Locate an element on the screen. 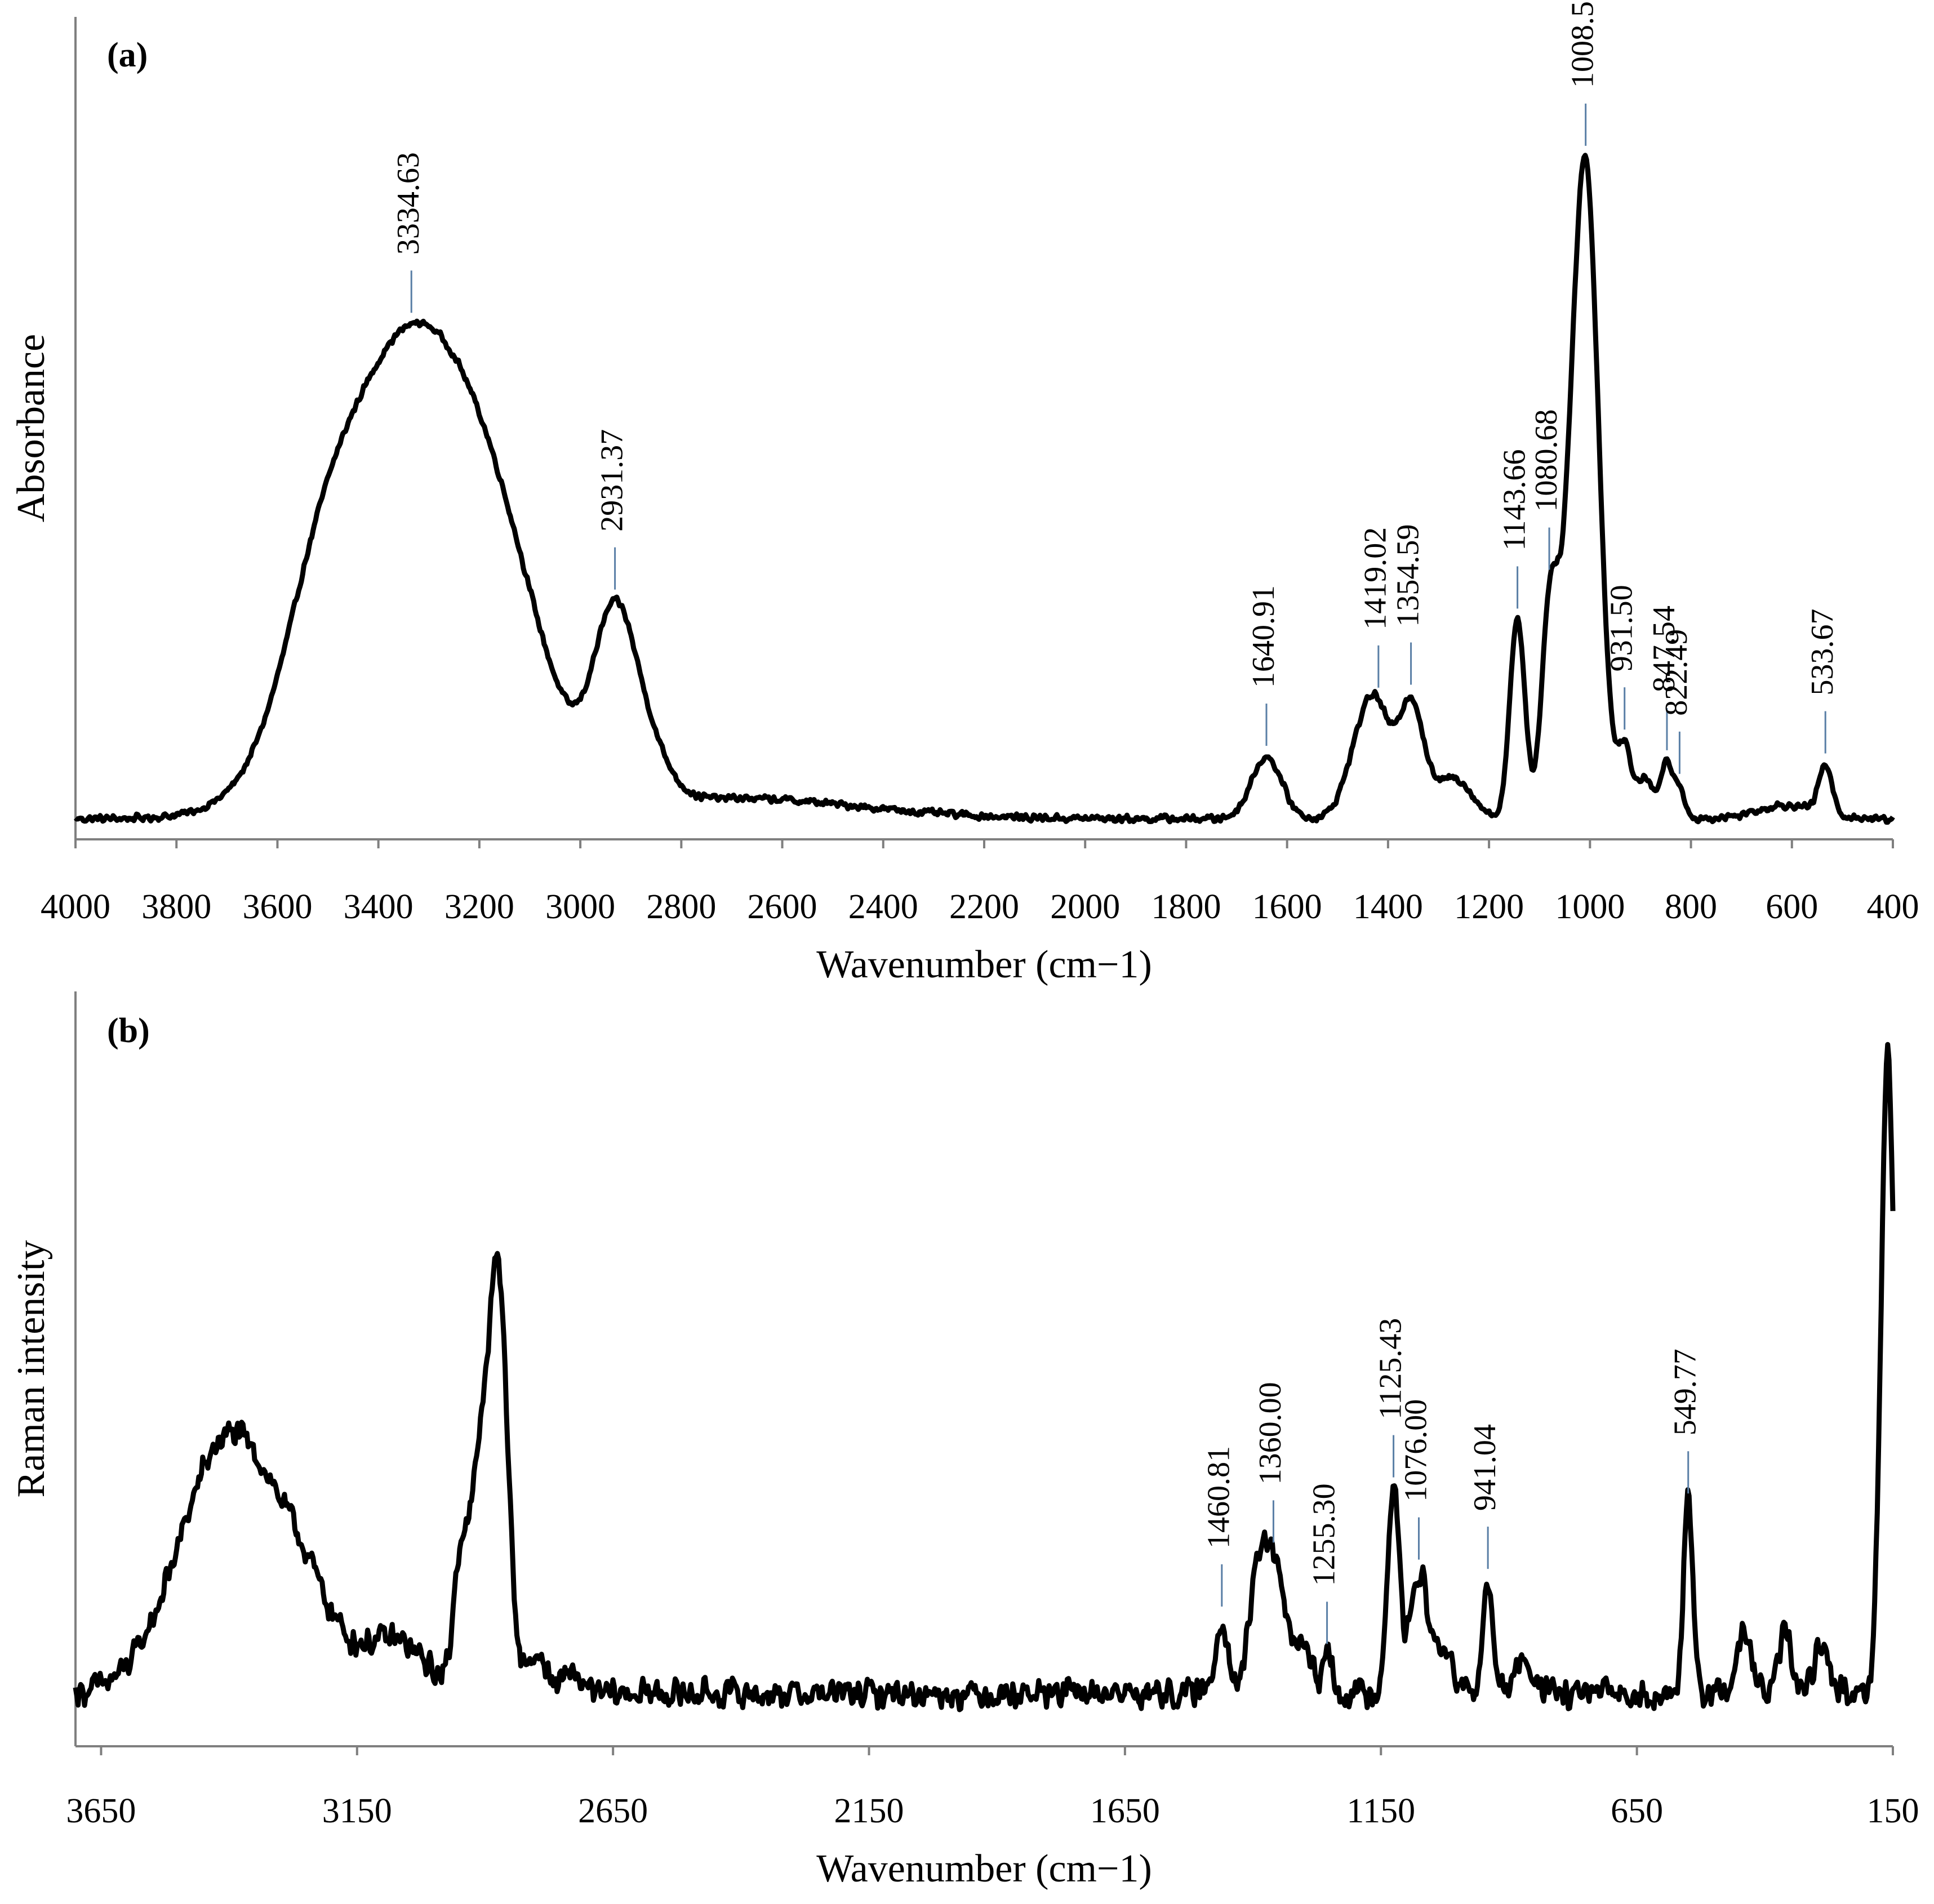  x-tick-label: 1600 is located at coordinates (1287, 907).